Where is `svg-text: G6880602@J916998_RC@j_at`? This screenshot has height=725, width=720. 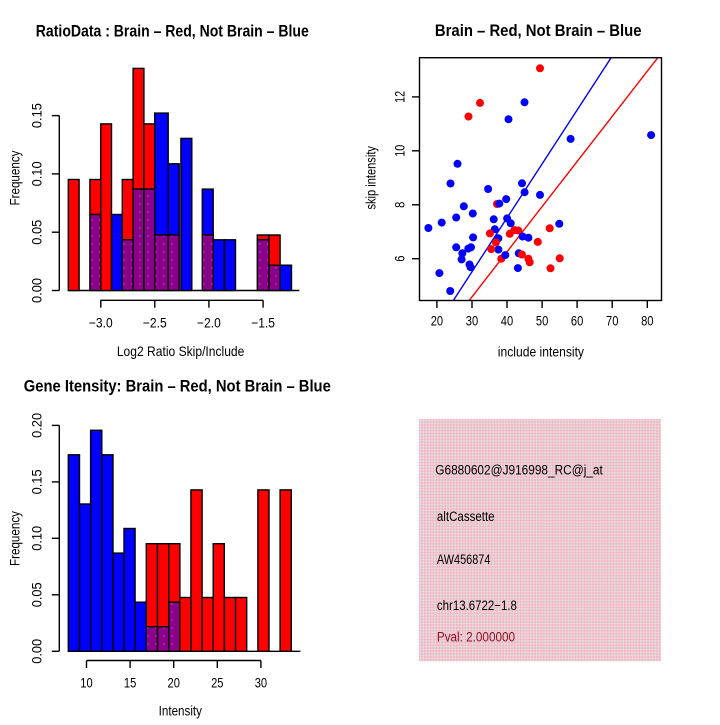 svg-text: G6880602@J916998_RC@j_at is located at coordinates (519, 470).